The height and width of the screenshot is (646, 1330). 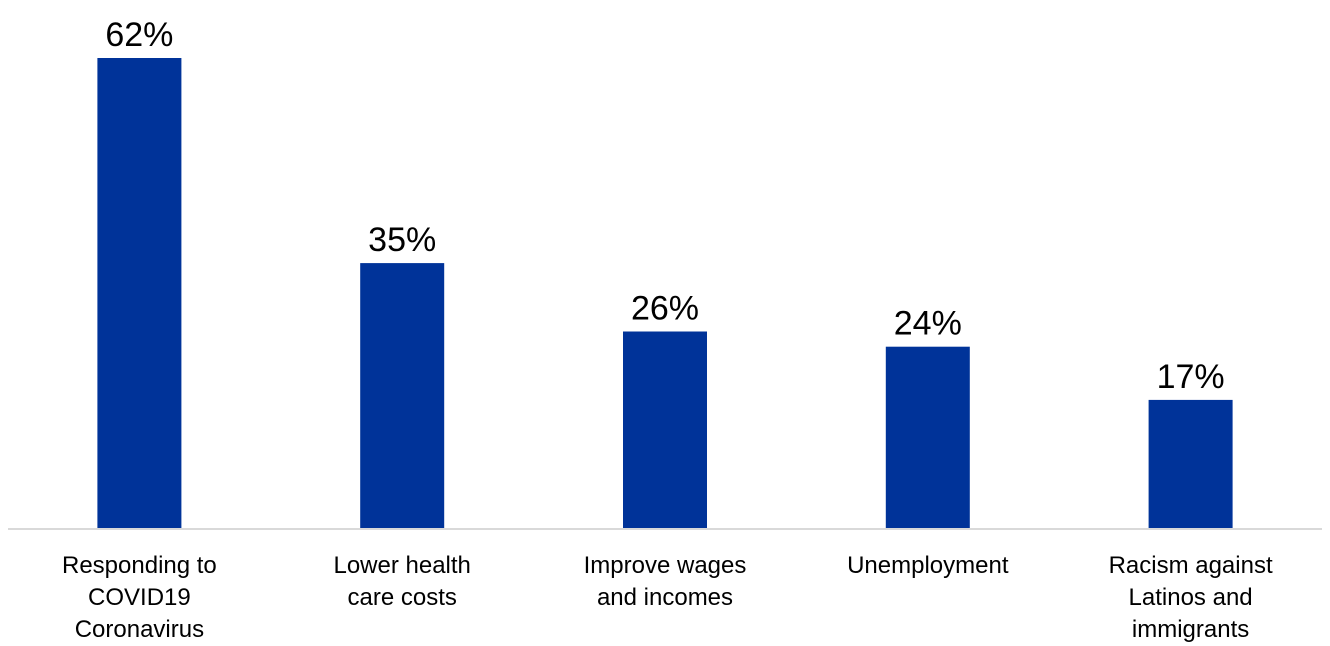 I want to click on category-label-line: Unemployment, so click(x=928, y=565).